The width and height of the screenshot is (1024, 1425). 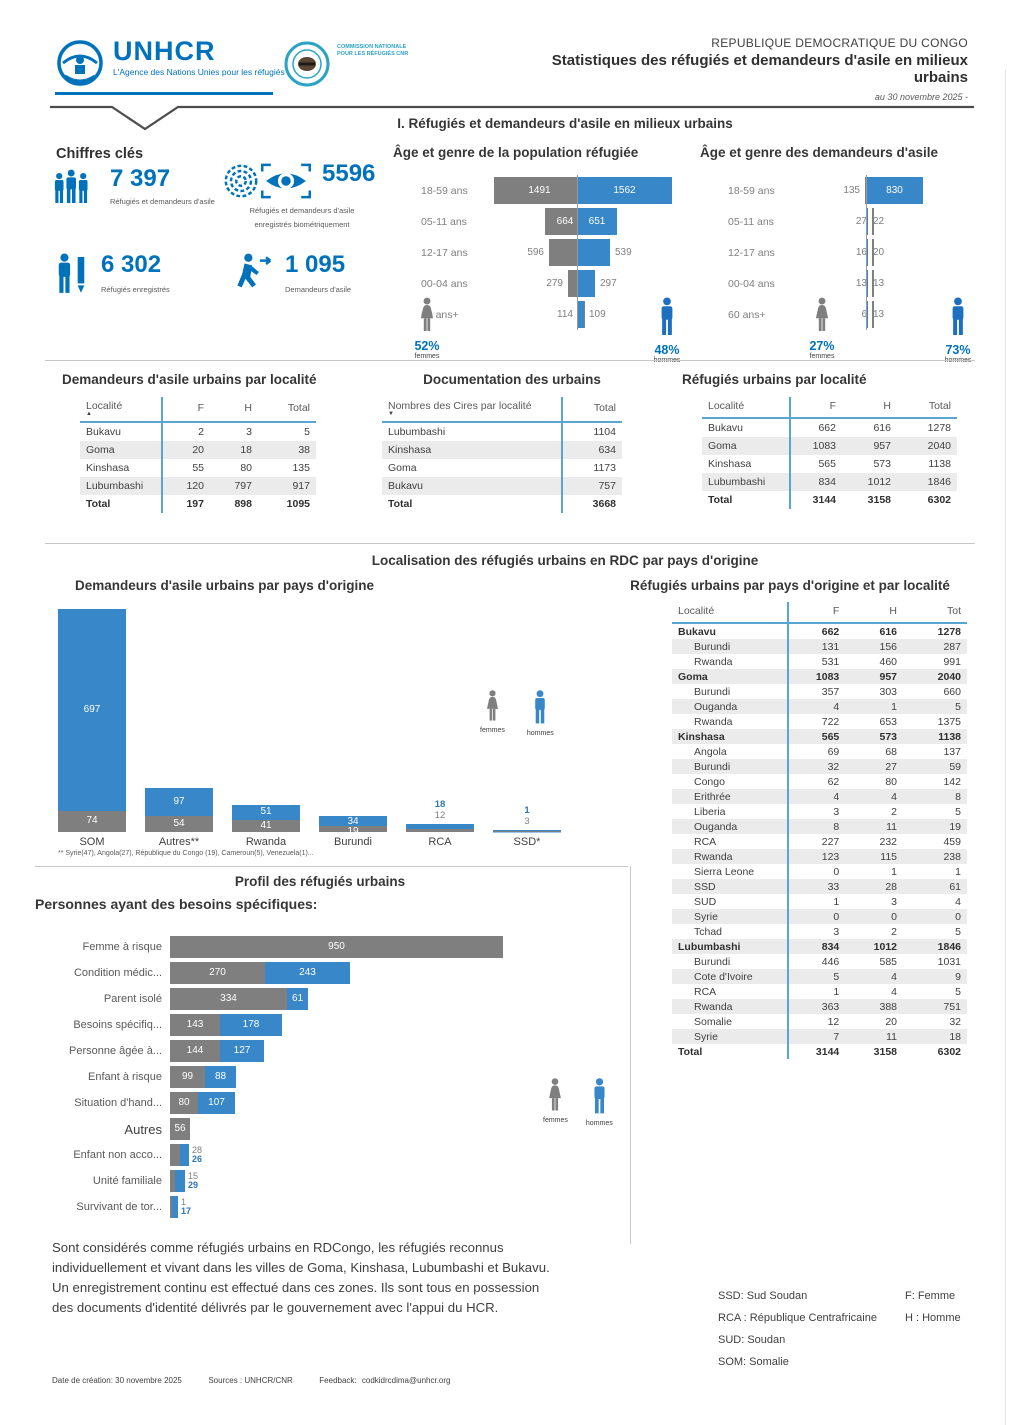 I want to click on sort-indicator-icon: ▲, so click(x=89, y=414).